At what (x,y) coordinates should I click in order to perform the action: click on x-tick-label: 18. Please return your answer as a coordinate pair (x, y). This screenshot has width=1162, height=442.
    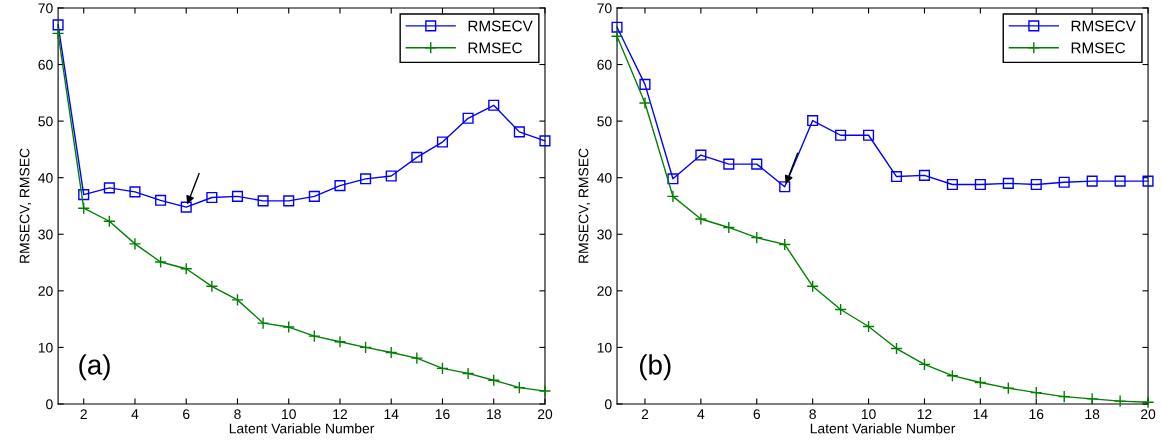
    Looking at the image, I should click on (494, 414).